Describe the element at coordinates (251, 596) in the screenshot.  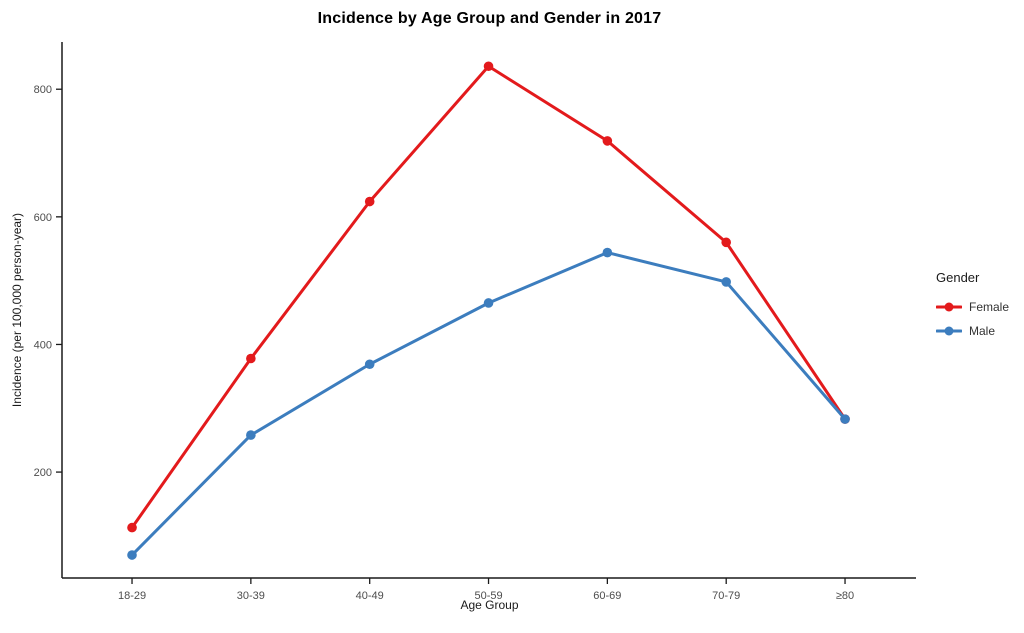
I see `x-tick-label: 30-39` at that location.